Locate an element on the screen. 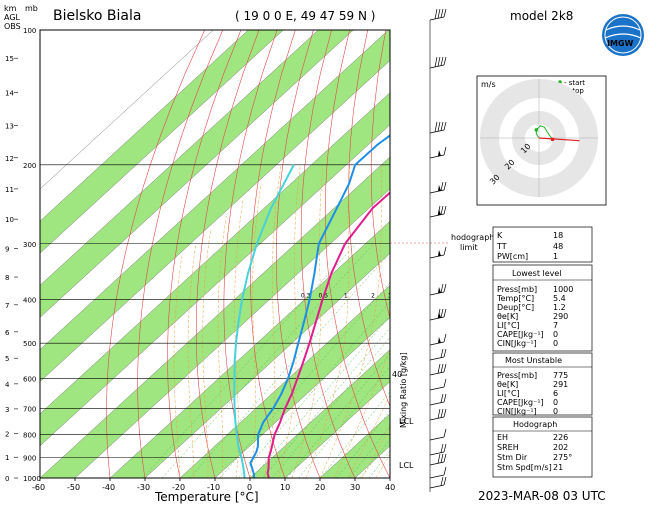 The image size is (659, 507). stat-value: 775 is located at coordinates (560, 375).